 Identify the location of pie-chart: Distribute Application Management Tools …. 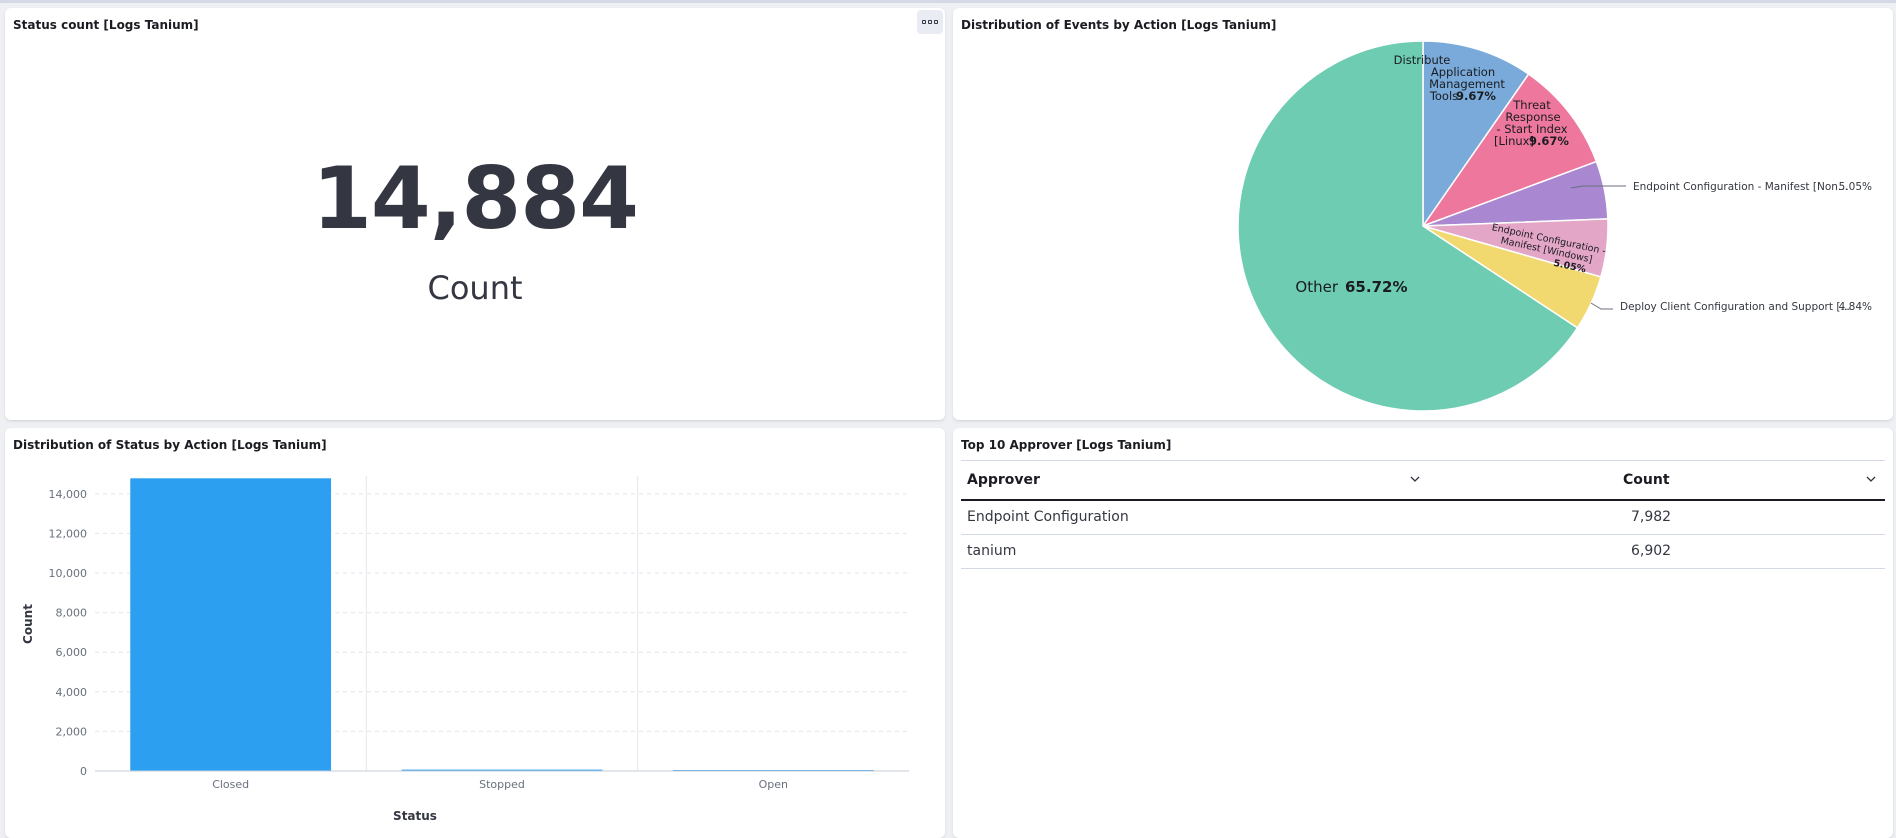
(1554, 226).